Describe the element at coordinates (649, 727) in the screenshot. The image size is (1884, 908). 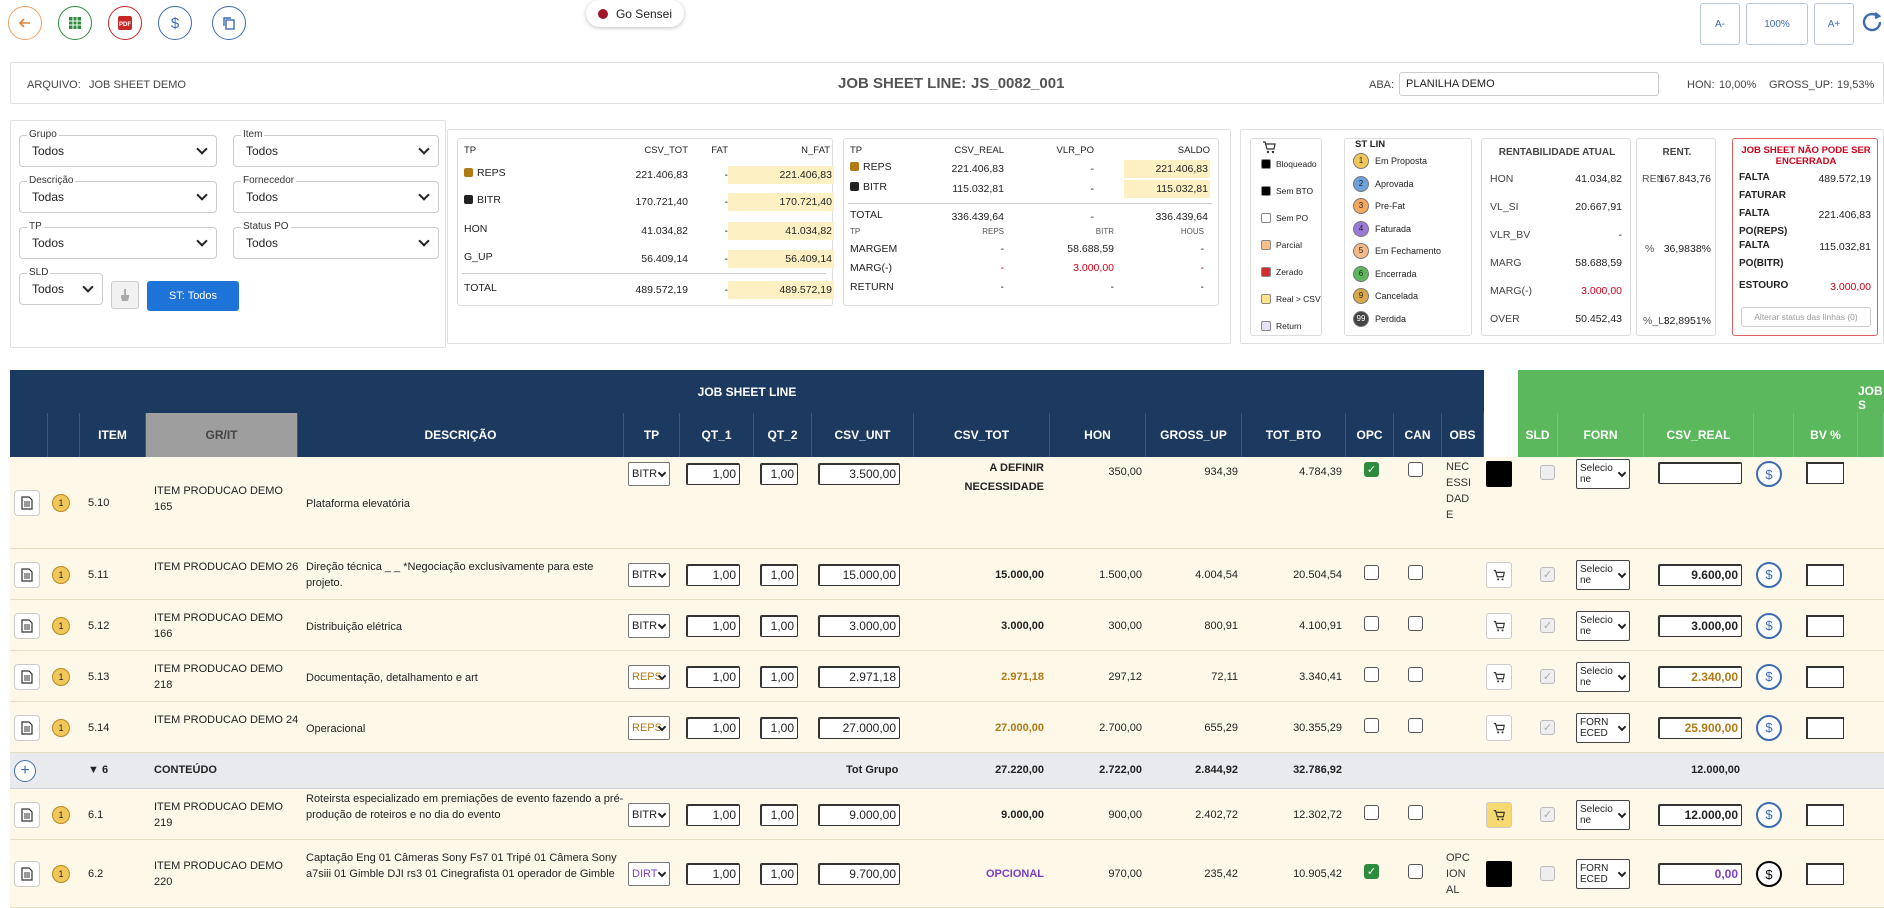
I see `tp-select: REPS` at that location.